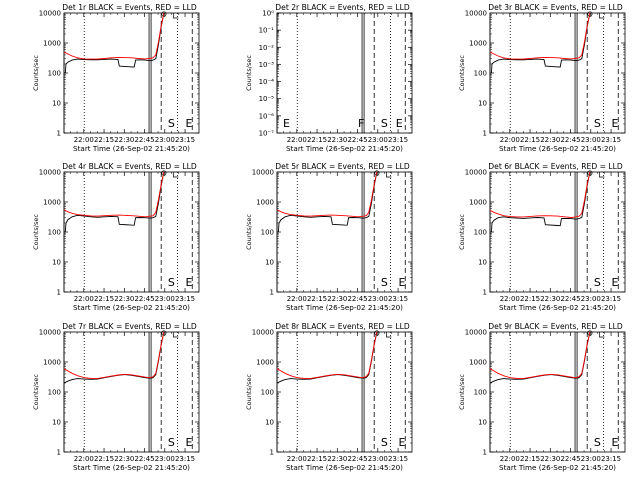 The image size is (640, 480). What do you see at coordinates (268, 14) in the screenshot?
I see `y-tick-label: 10⁰` at bounding box center [268, 14].